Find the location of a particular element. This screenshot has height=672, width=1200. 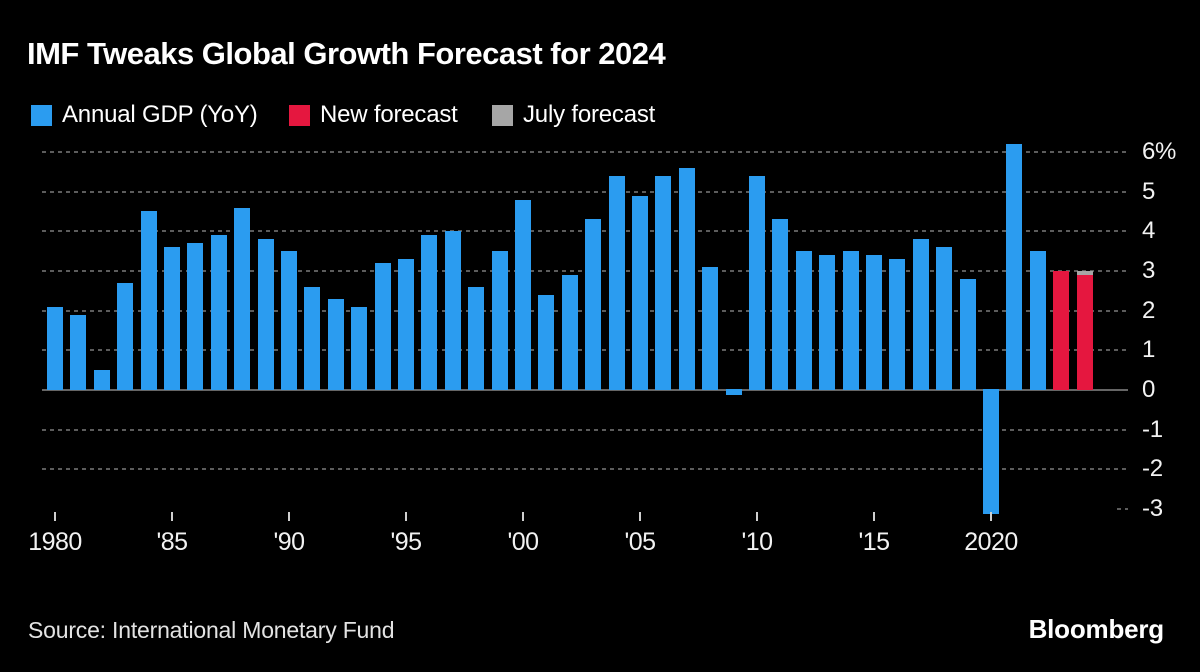

bar-2021-actual is located at coordinates (1014, 267).